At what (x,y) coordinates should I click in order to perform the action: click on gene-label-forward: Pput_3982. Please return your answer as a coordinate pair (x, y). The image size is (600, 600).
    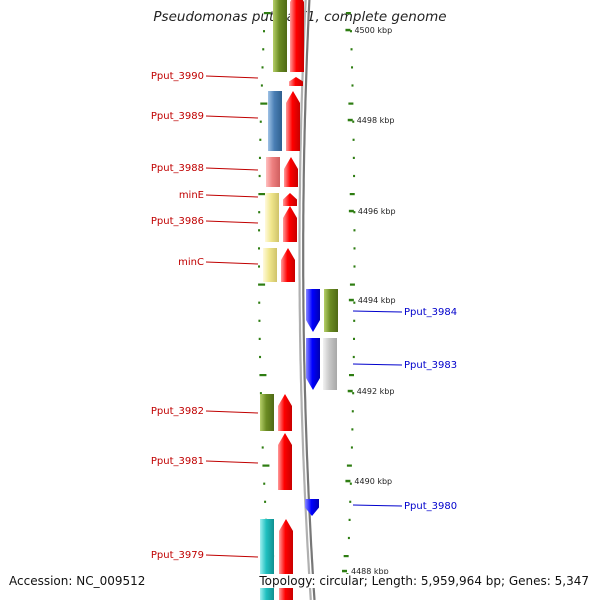
    Looking at the image, I should click on (177, 411).